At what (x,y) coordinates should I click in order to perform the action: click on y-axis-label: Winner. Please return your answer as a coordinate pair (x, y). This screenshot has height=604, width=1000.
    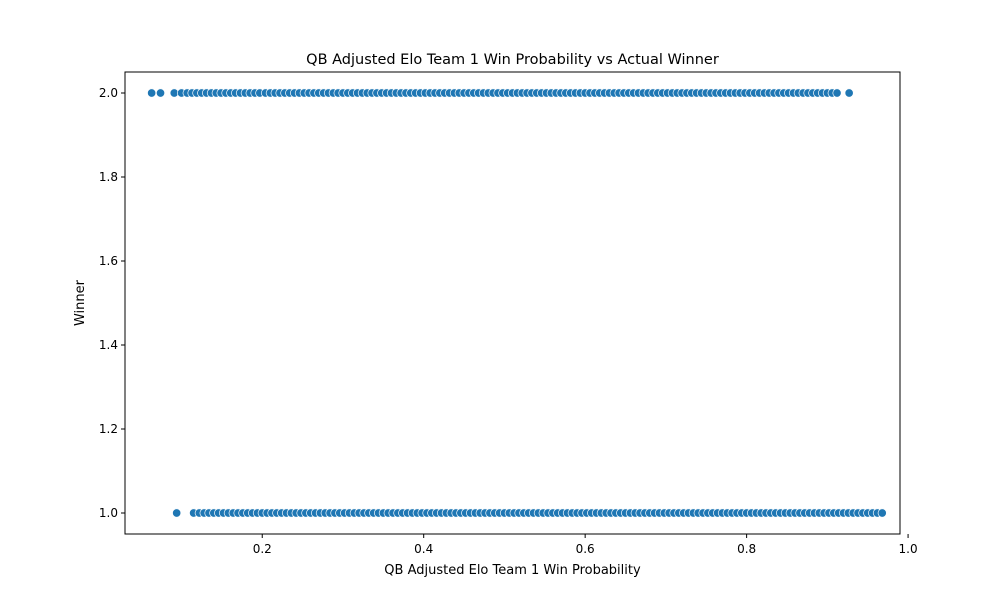
    Looking at the image, I should click on (80, 302).